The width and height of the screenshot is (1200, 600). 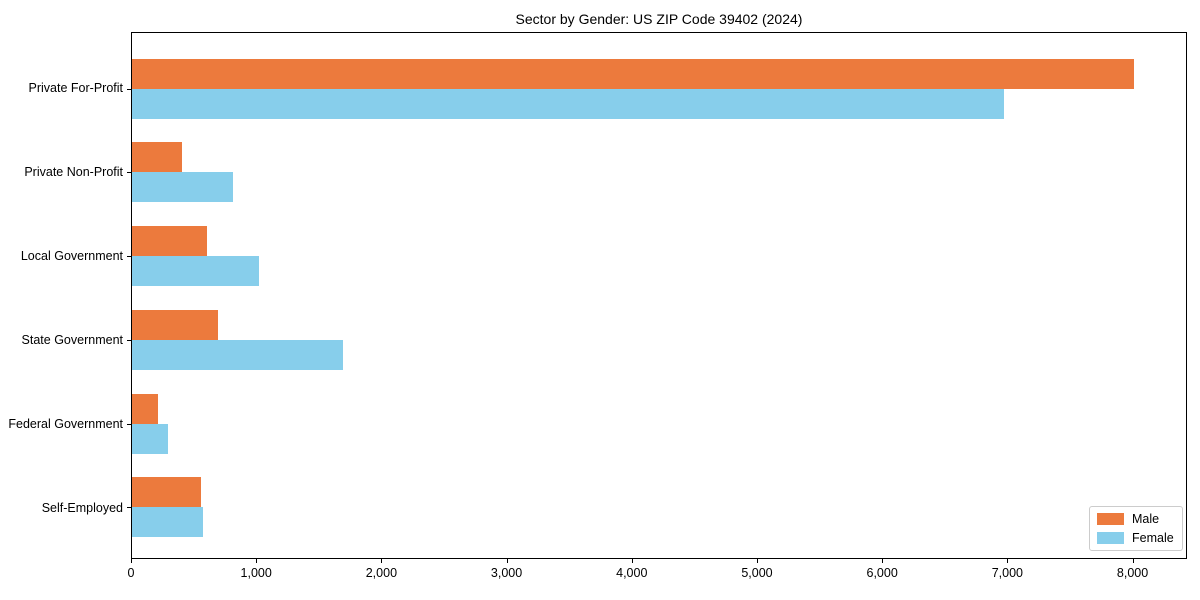 I want to click on legend: Male Female, so click(x=1136, y=528).